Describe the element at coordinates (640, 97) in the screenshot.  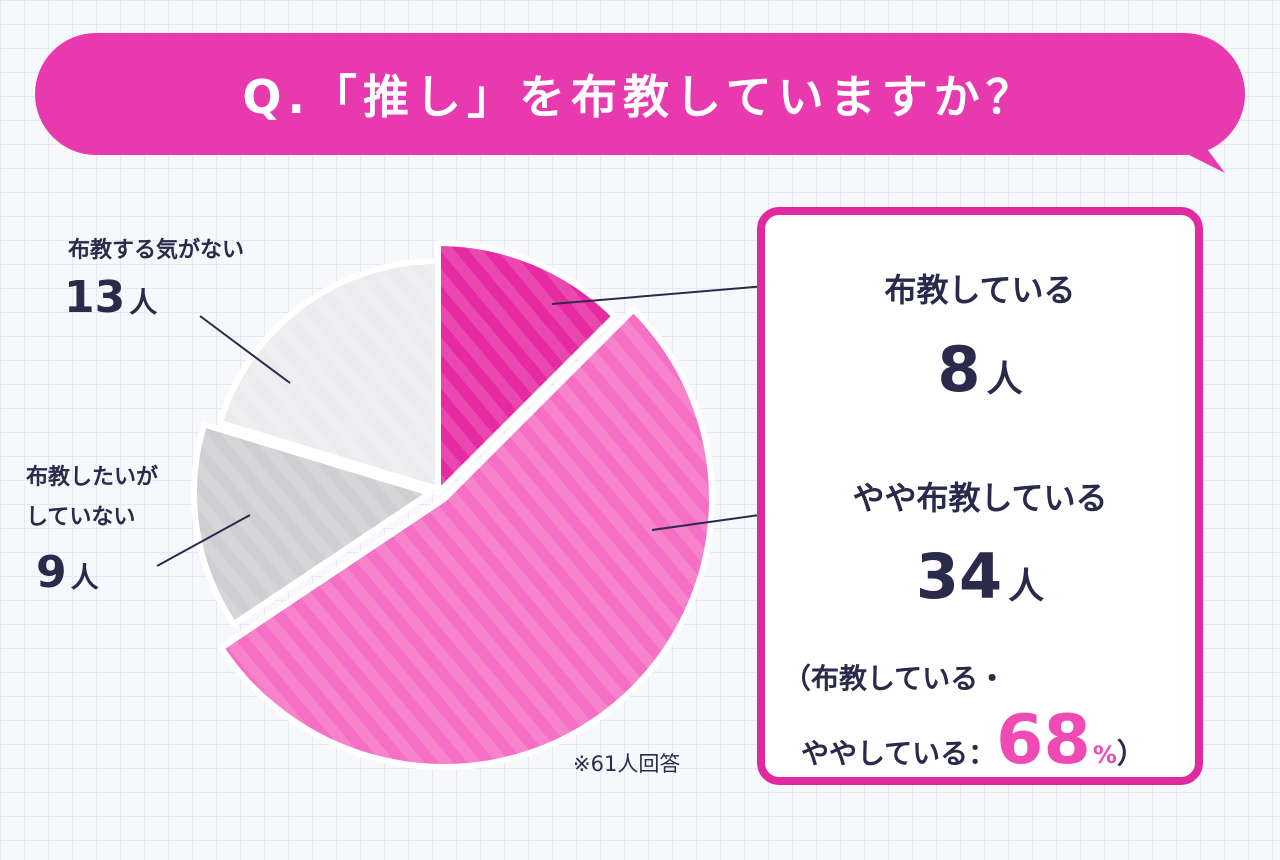
I see `question-title: Q.「推し」を布教していますか？` at that location.